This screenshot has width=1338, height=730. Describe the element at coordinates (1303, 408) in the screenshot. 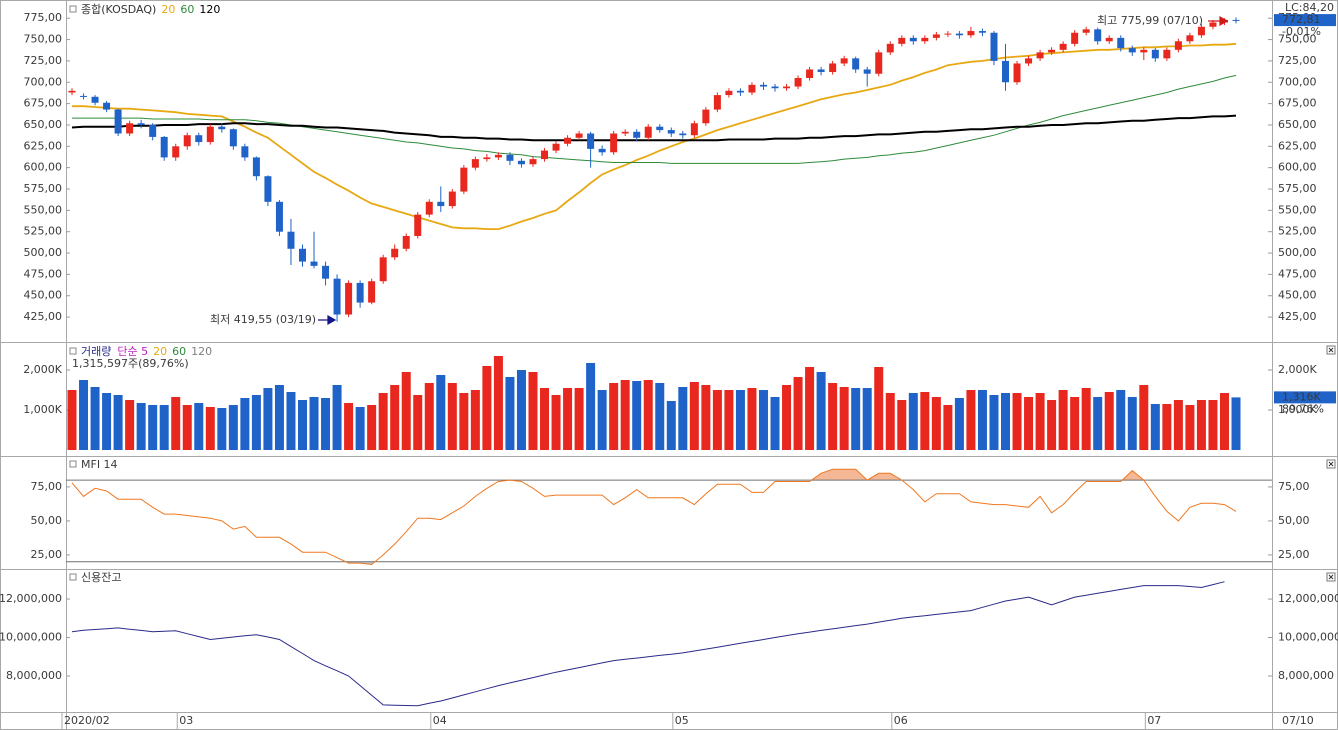

I see `volume-ratio-label: 89,76%` at that location.